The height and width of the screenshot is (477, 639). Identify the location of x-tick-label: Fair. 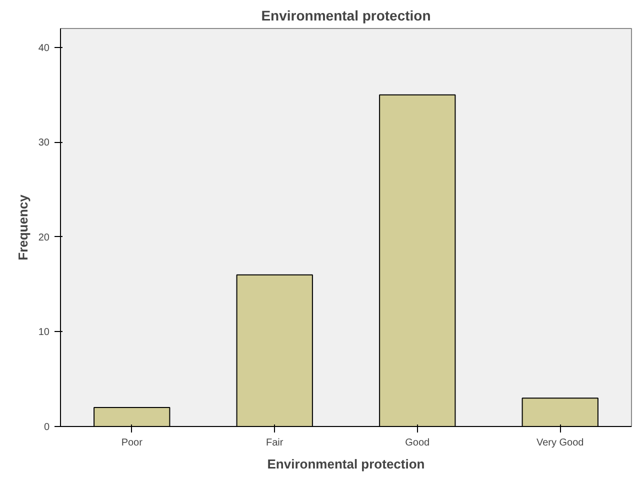
(275, 443).